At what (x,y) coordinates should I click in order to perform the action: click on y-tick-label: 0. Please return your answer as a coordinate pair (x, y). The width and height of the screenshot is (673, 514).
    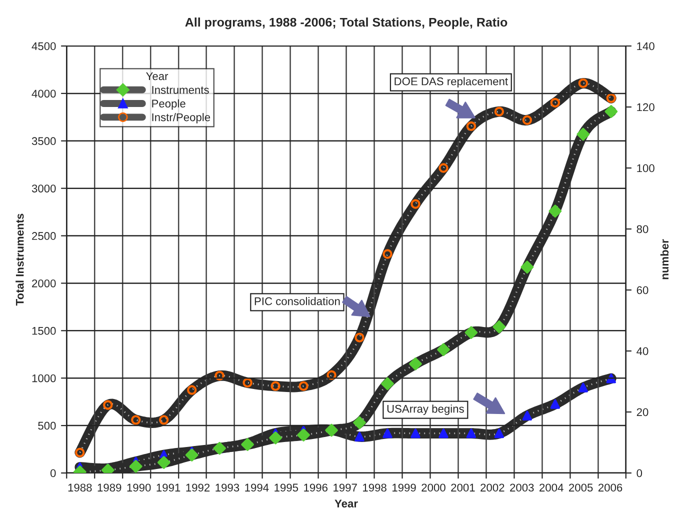
    Looking at the image, I should click on (53, 473).